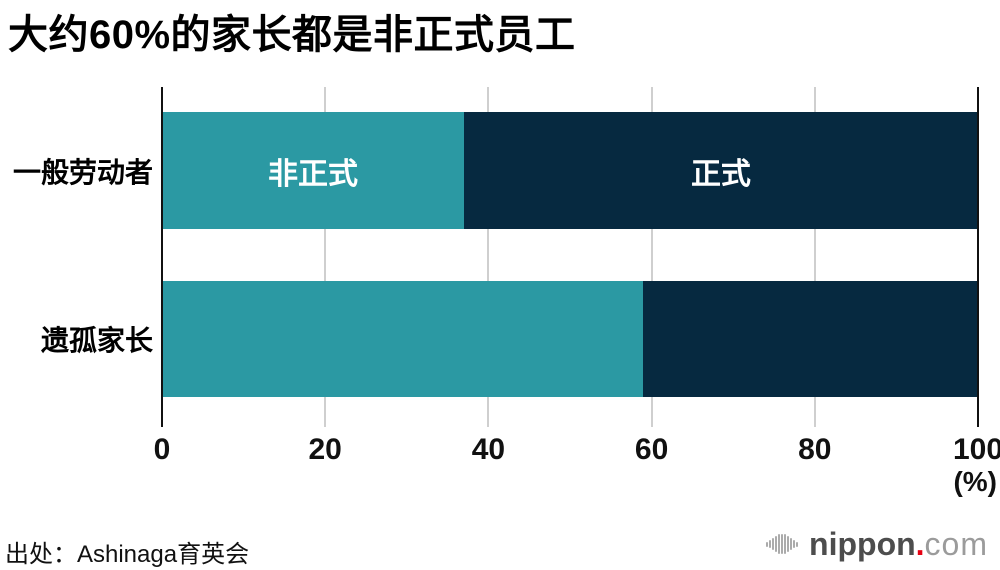  I want to click on x-tick-label: 40, so click(488, 449).